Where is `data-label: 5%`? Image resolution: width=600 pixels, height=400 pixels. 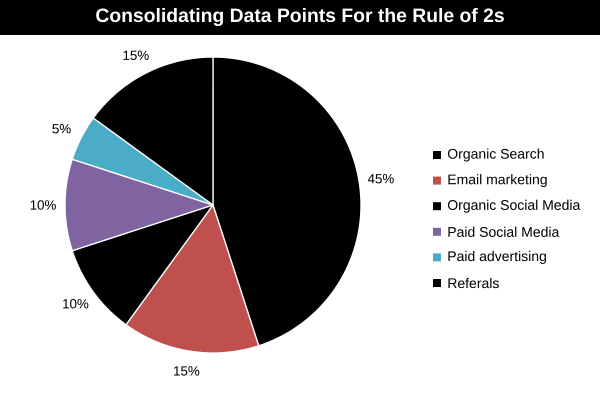
data-label: 5% is located at coordinates (61, 129).